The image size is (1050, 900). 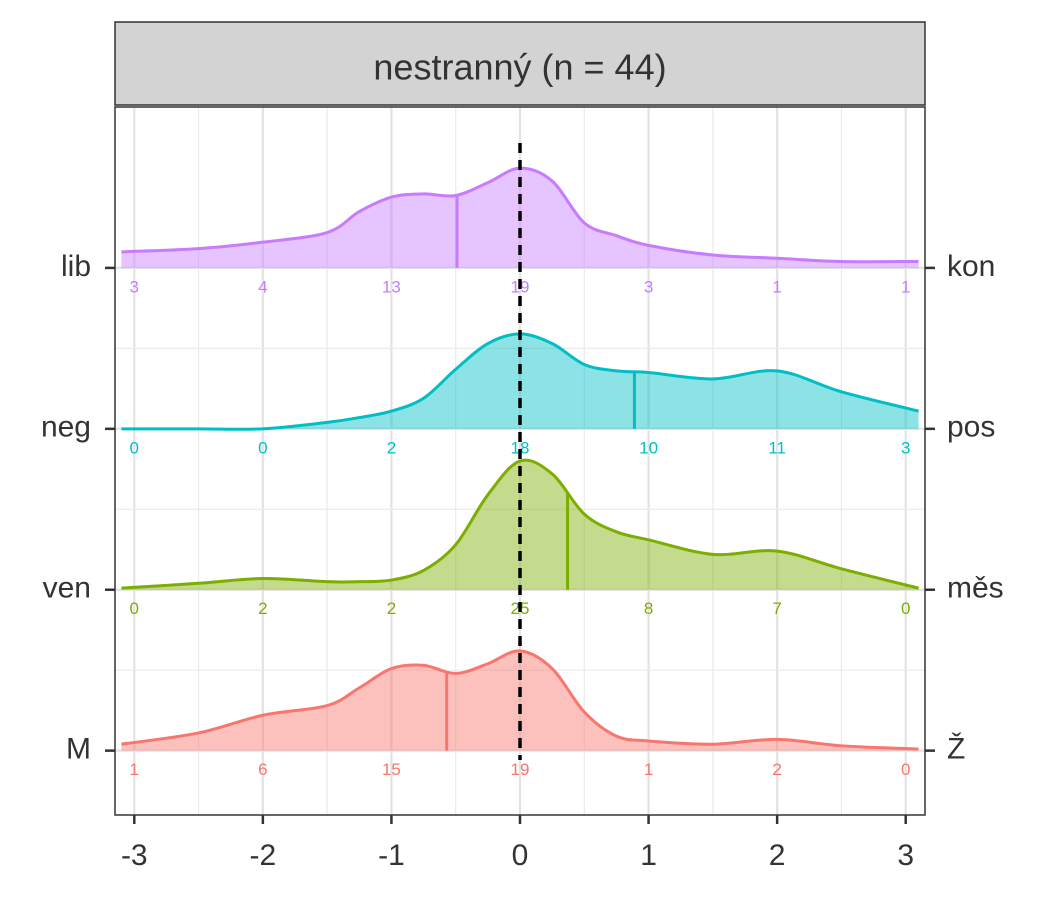 I want to click on count-label: 15, so click(x=391, y=769).